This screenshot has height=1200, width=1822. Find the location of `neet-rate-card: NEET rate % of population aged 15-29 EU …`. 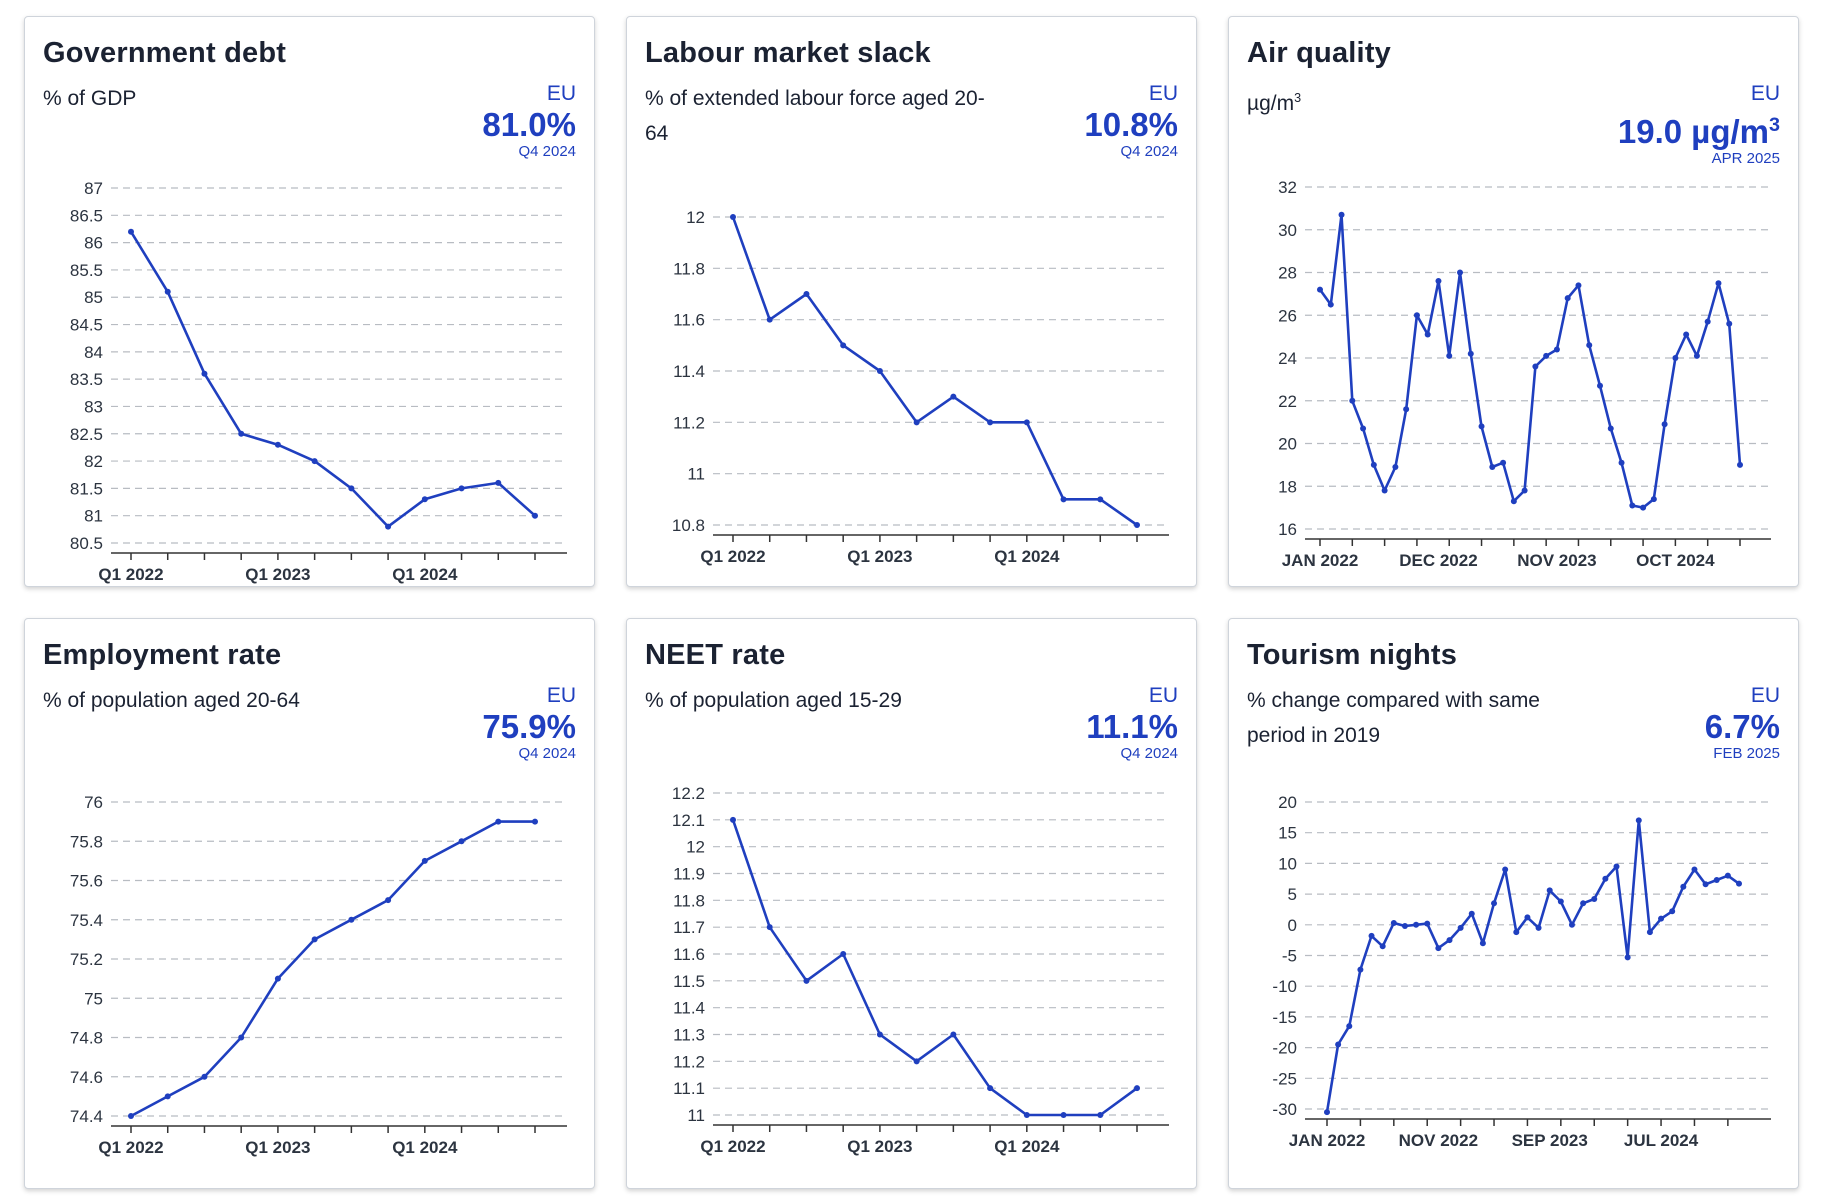

neet-rate-card: NEET rate % of population aged 15-29 EU … is located at coordinates (911, 903).